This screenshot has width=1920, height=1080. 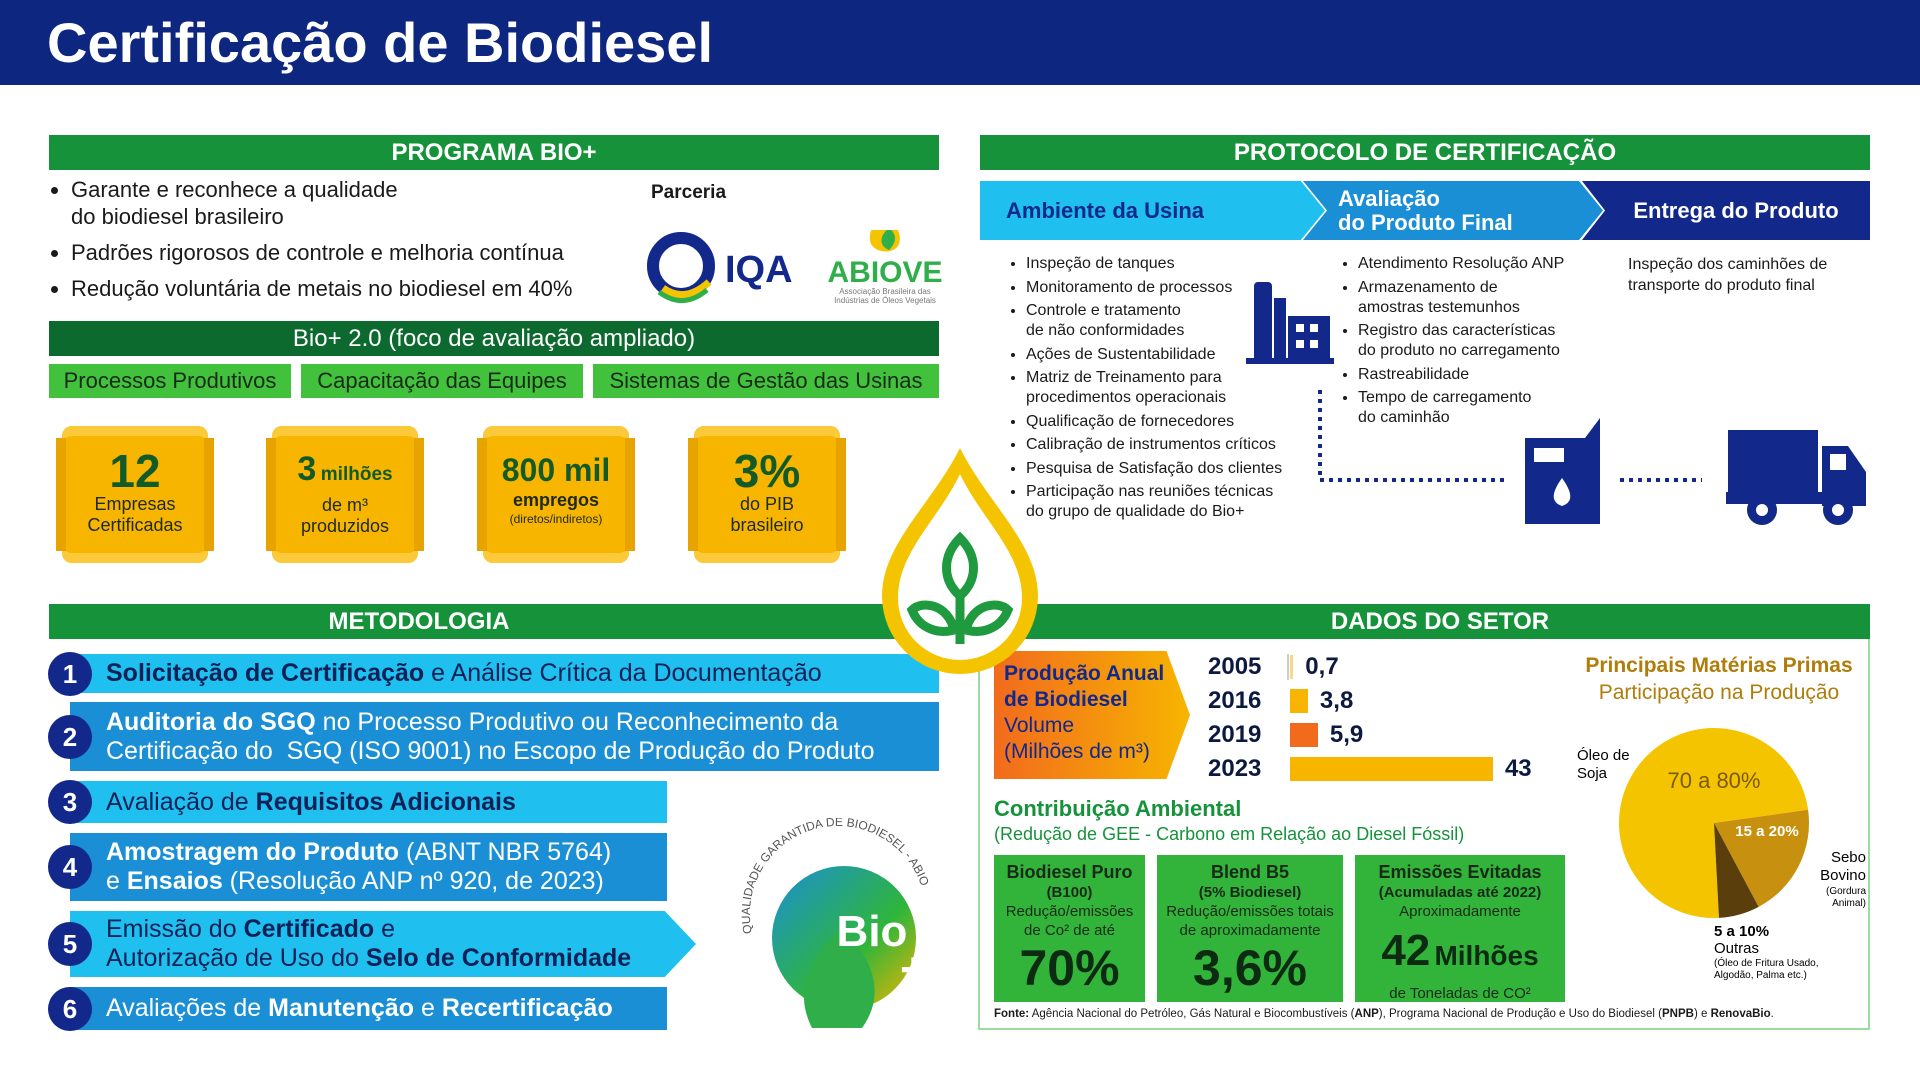 What do you see at coordinates (1503, 264) in the screenshot?
I see `list-item: Atendimento Resolução ANP` at bounding box center [1503, 264].